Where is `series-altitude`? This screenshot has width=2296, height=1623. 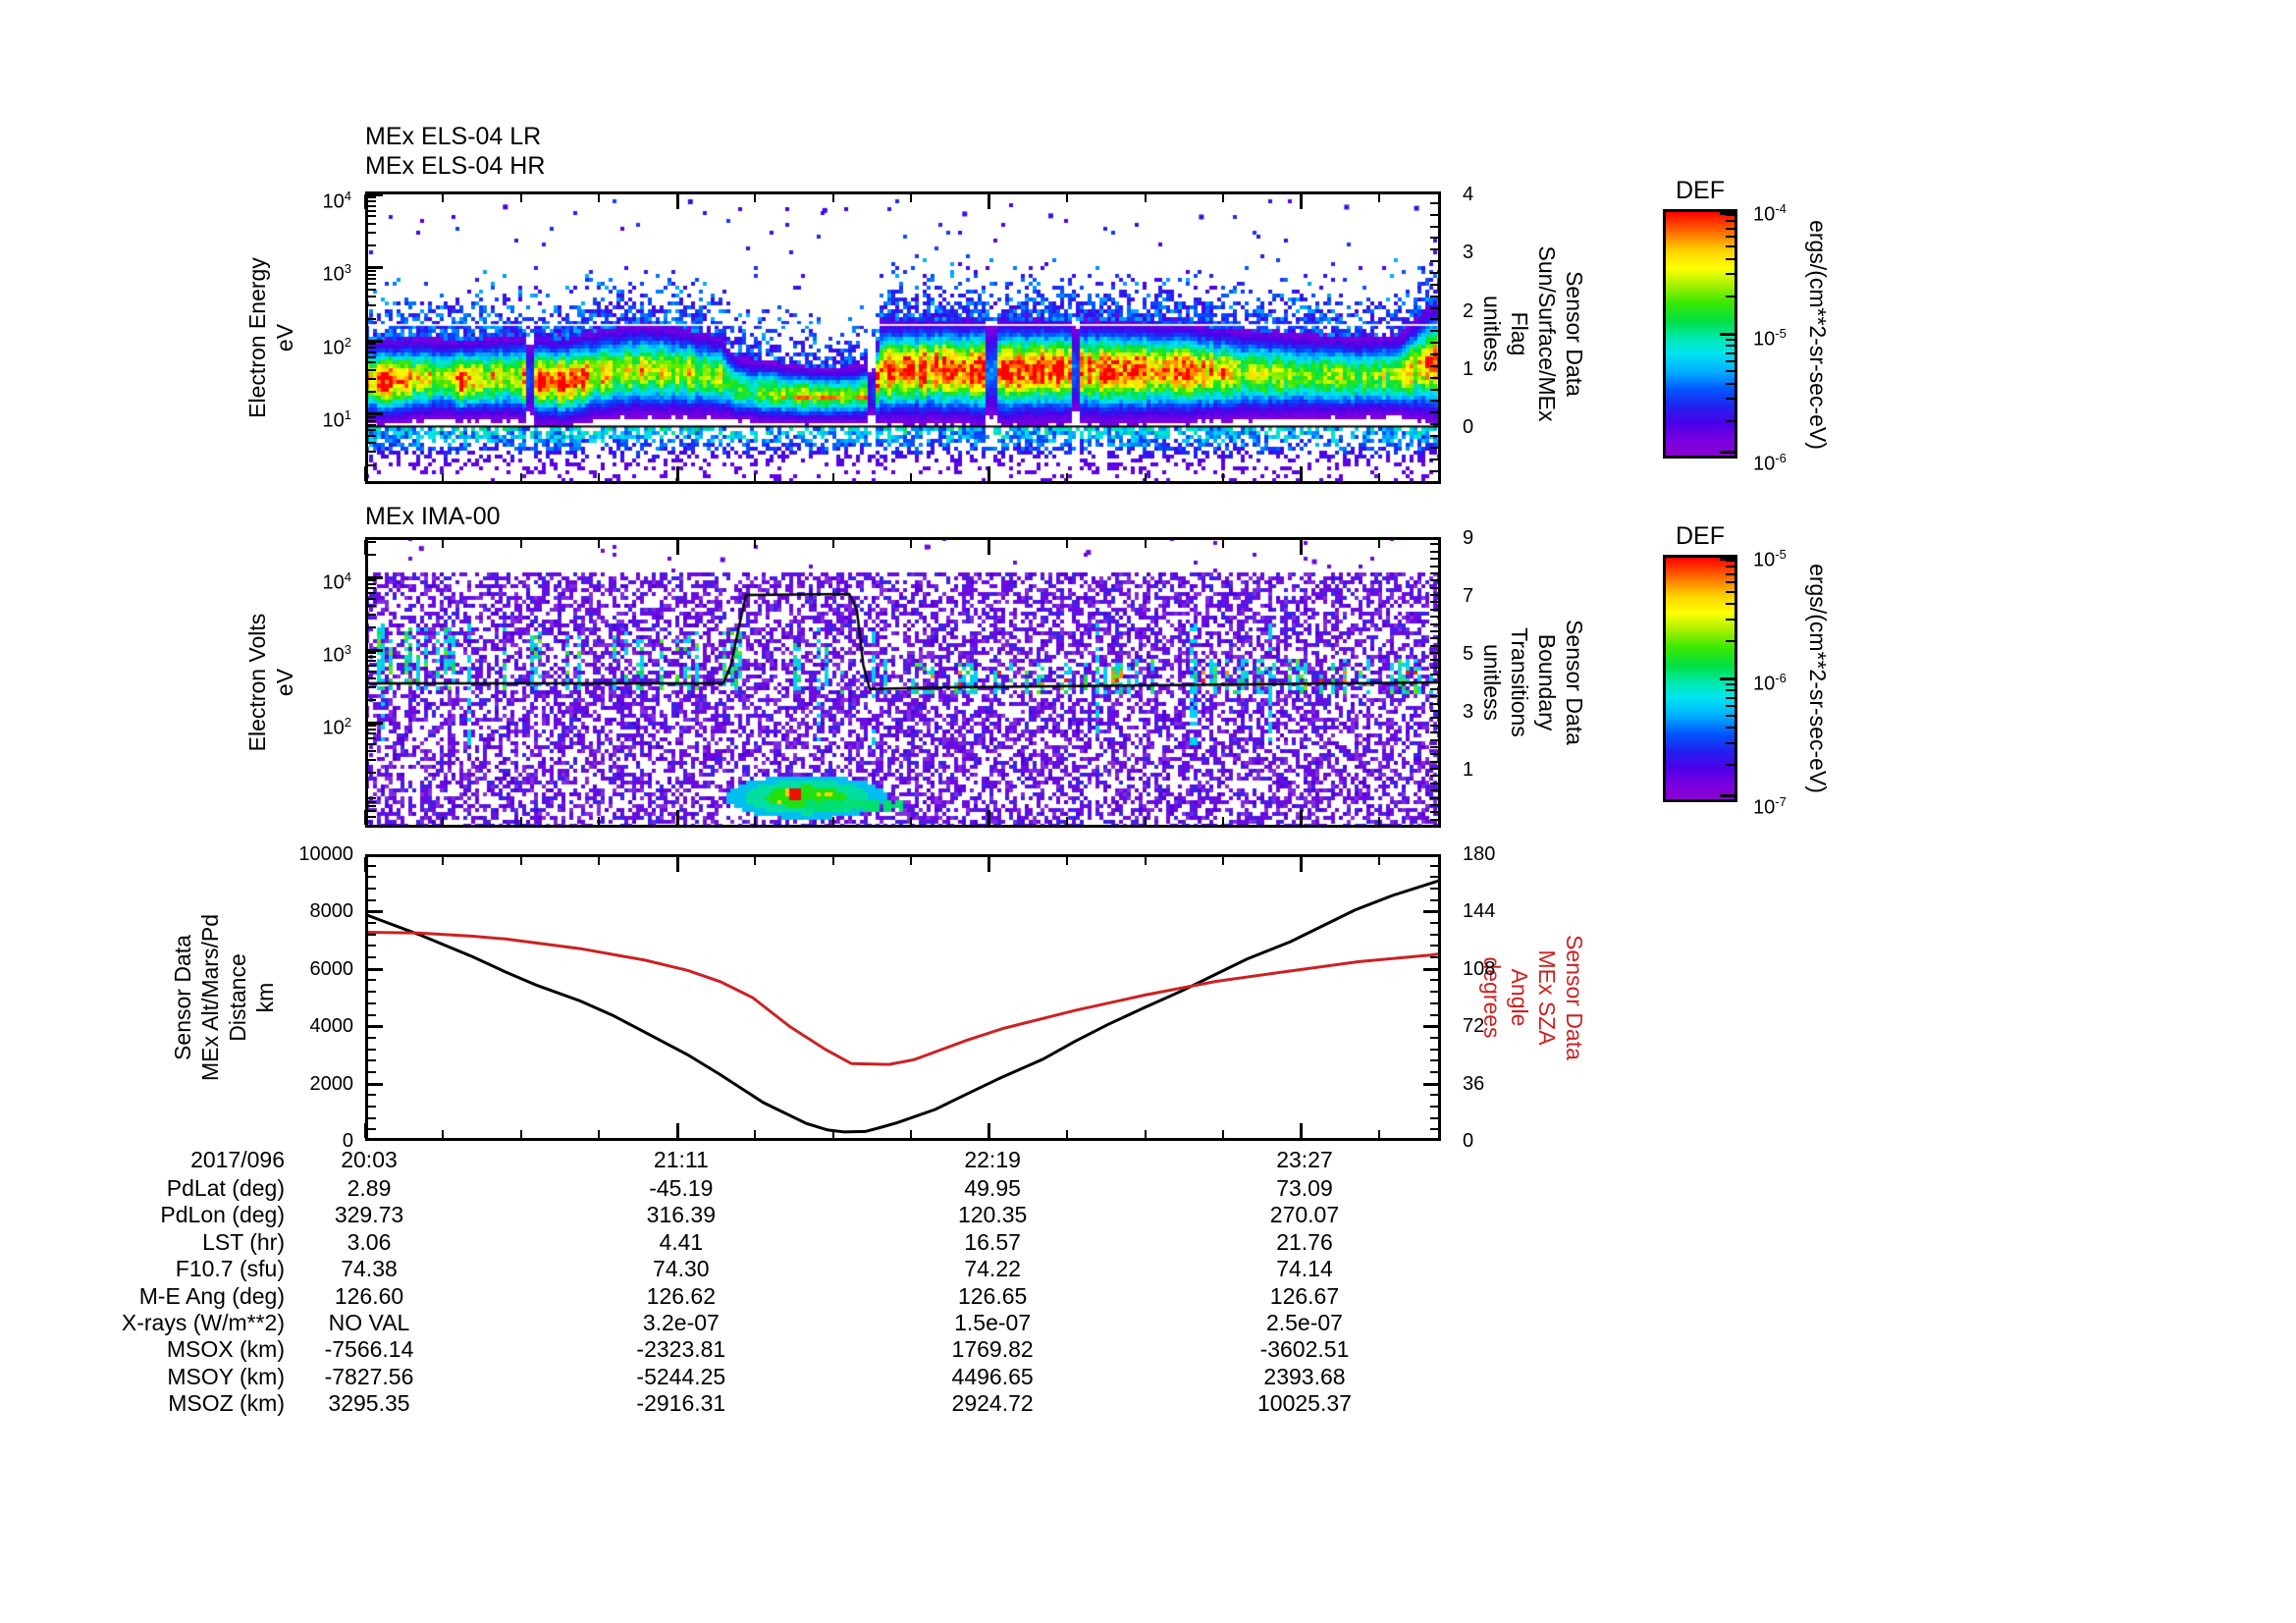 series-altitude is located at coordinates (903, 1006).